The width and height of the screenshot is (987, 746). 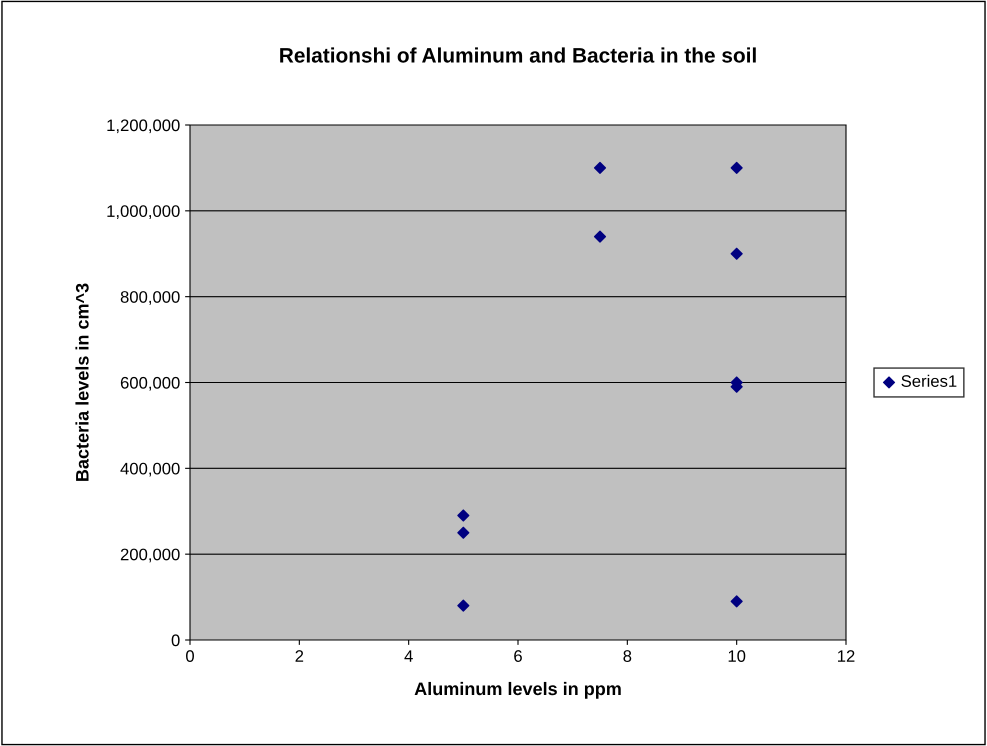 I want to click on y-tick-label: 1,000,000, so click(x=143, y=212).